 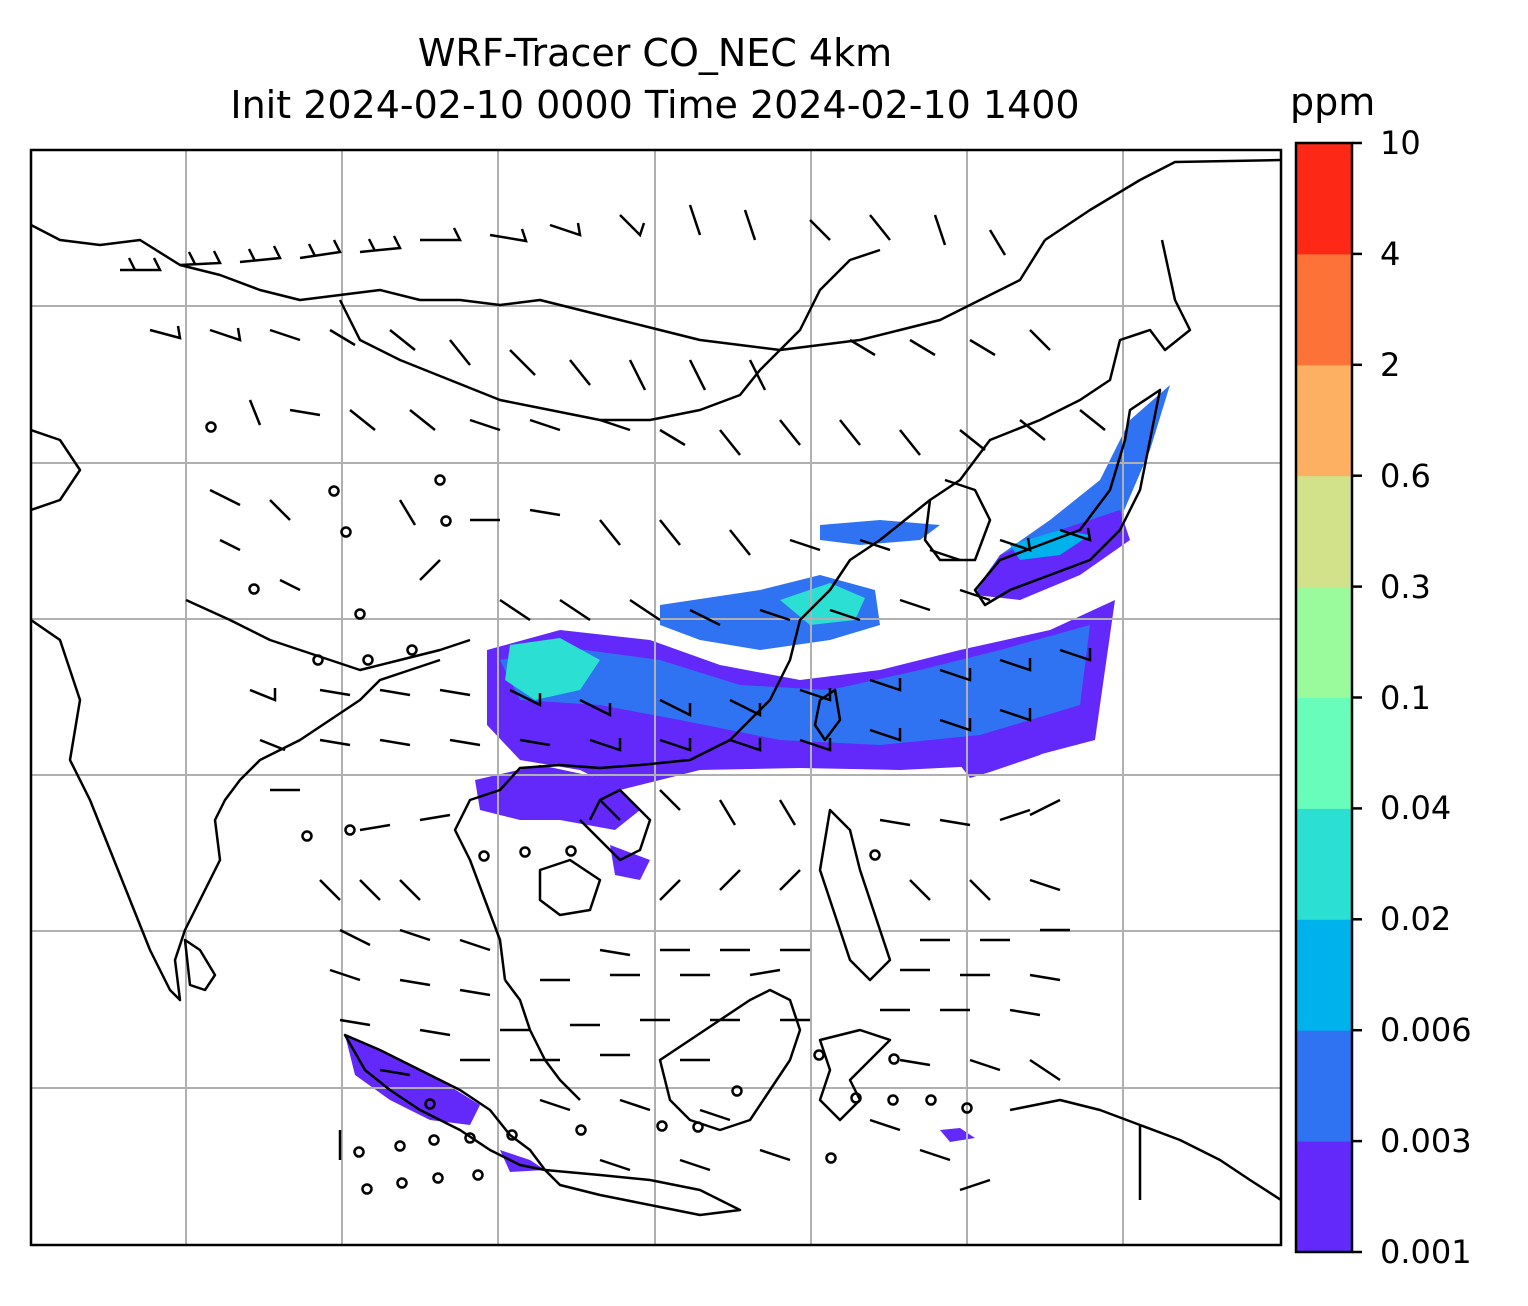 I want to click on plume-east, so click(x=957, y=1135).